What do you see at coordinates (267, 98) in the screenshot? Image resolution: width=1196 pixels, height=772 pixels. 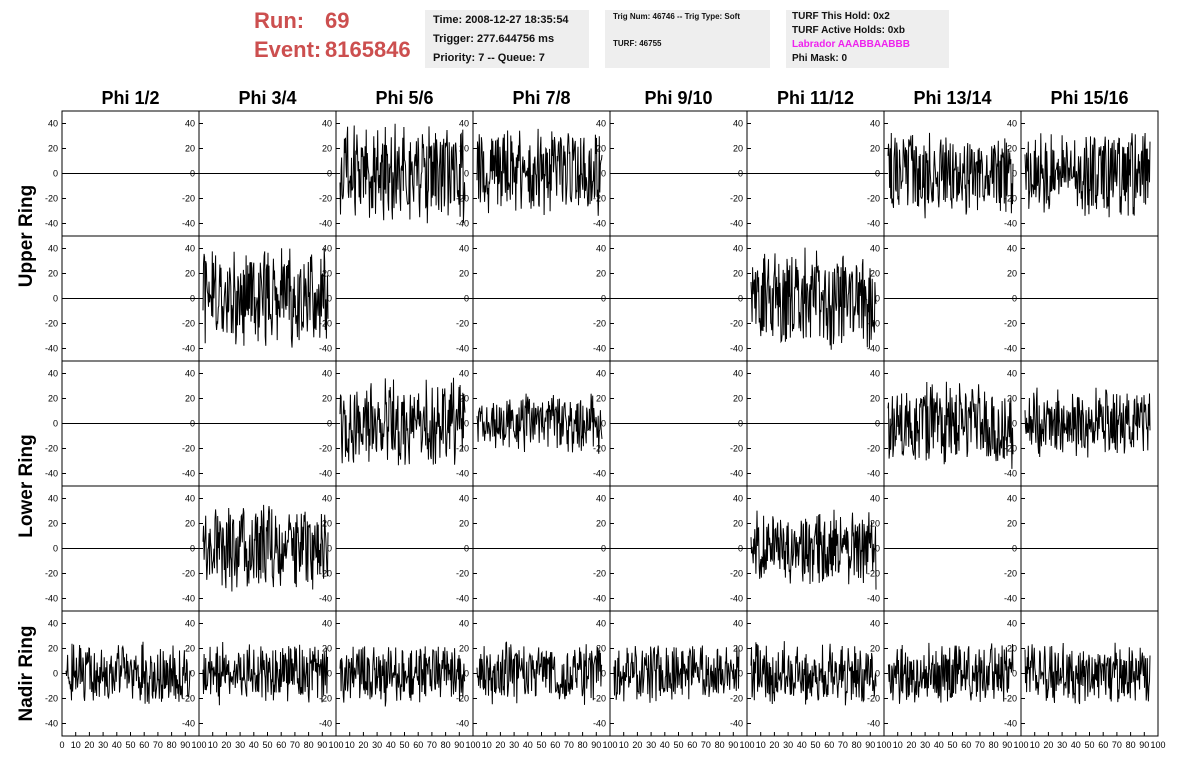 I see `column-title: Phi 3/4` at bounding box center [267, 98].